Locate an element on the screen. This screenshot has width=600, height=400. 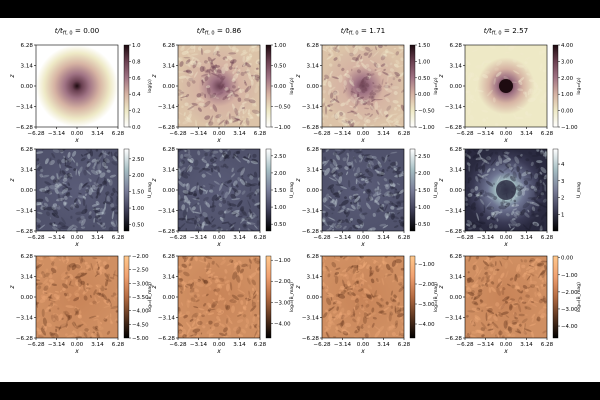
colorbar-label: log₁₀(ρ) is located at coordinates (436, 85).